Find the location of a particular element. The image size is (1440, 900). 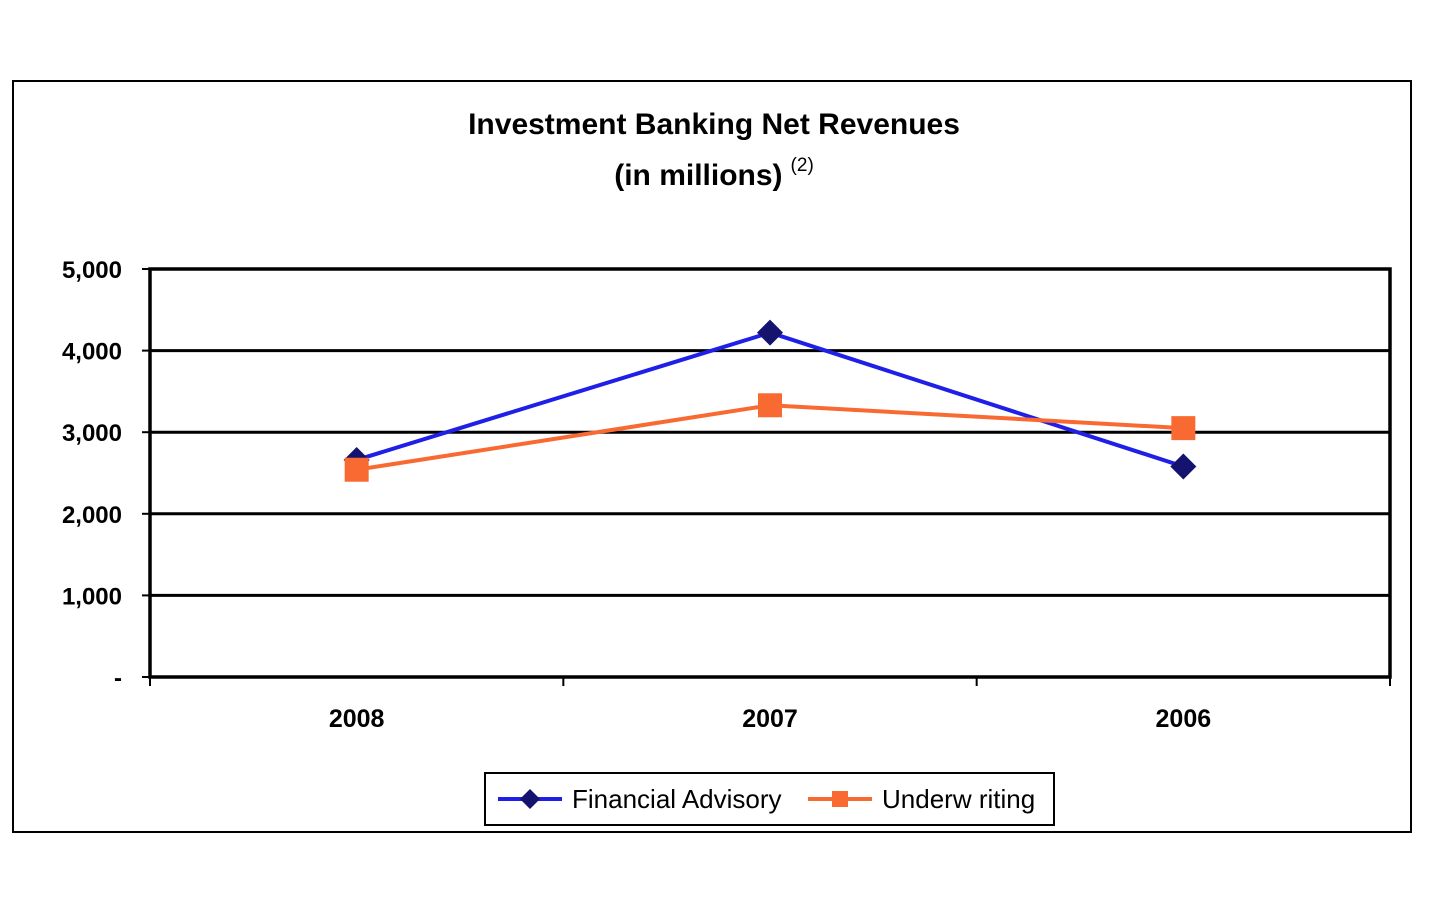

chart-subtitle-line: (in millions) (2) is located at coordinates (714, 174).